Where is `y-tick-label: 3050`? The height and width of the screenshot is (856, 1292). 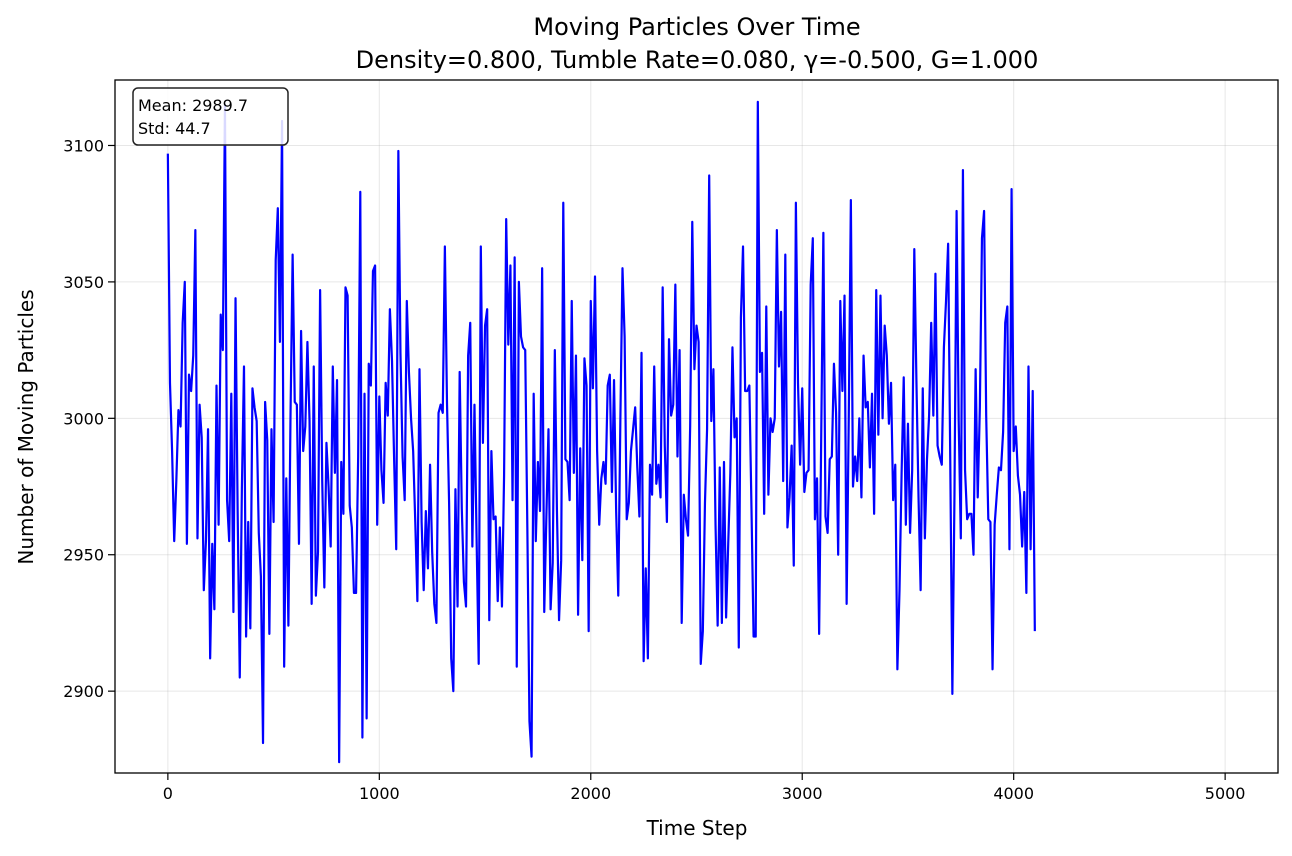 y-tick-label: 3050 is located at coordinates (83, 282).